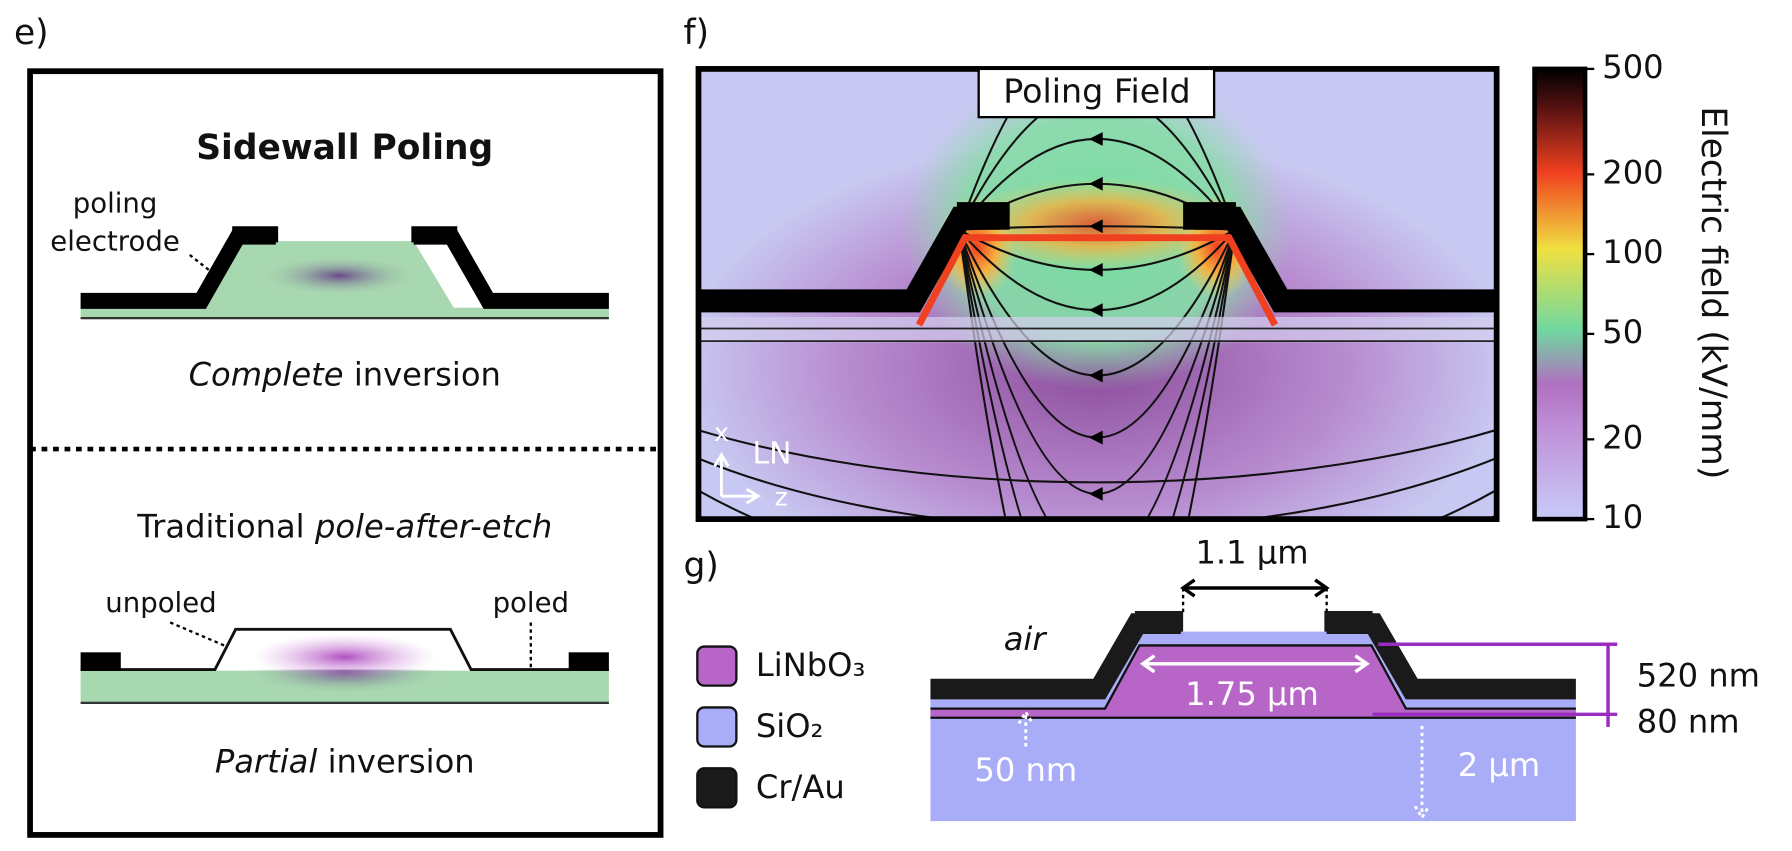 The height and width of the screenshot is (851, 1792). I want to click on dimension-guide, so click(1254, 601).